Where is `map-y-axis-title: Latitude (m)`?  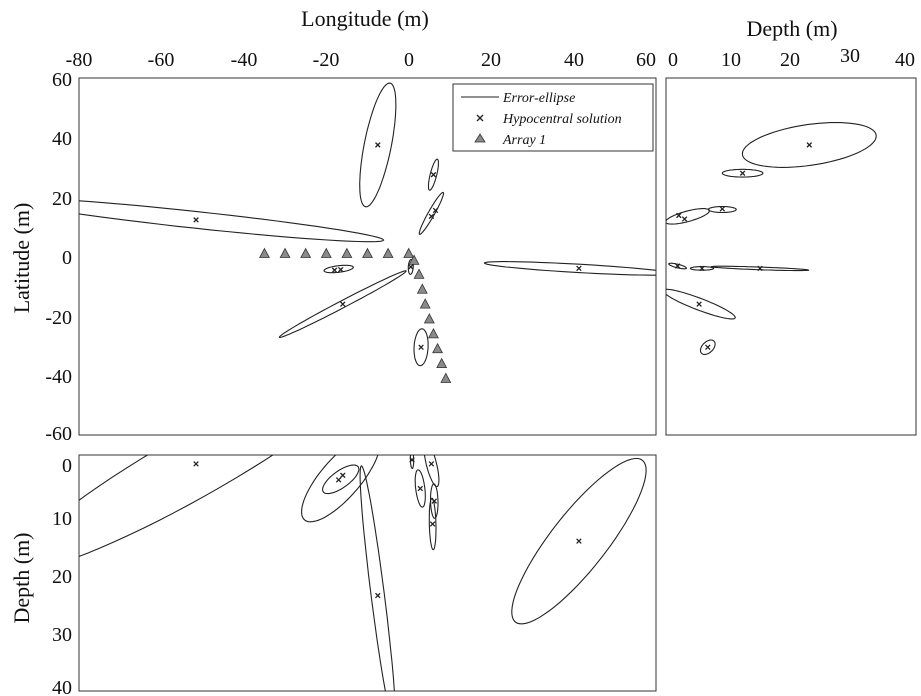
map-y-axis-title: Latitude (m) is located at coordinates (21, 258).